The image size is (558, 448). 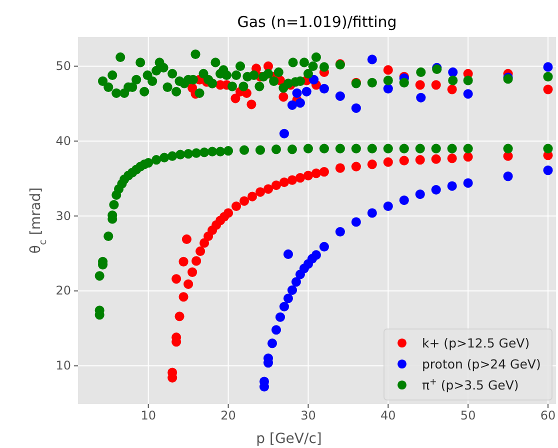 I want to click on x-tick-label: 10, so click(x=148, y=415).